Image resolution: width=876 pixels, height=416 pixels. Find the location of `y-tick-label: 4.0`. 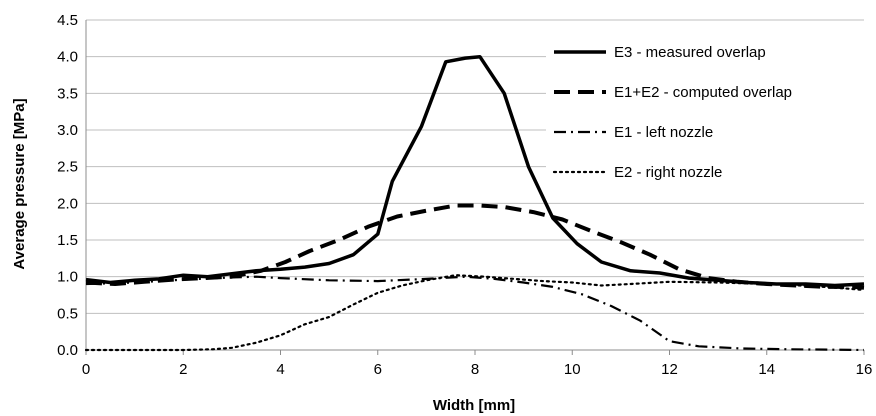

y-tick-label: 4.0 is located at coordinates (67, 57).